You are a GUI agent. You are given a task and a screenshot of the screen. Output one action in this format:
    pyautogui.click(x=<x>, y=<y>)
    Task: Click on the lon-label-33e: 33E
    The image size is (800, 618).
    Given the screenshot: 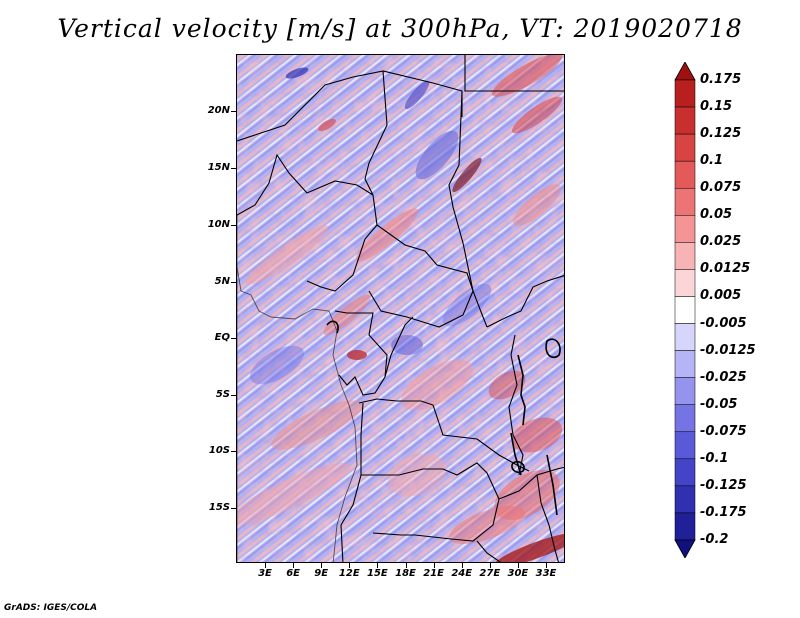 What is the action you would take?
    pyautogui.click(x=546, y=573)
    